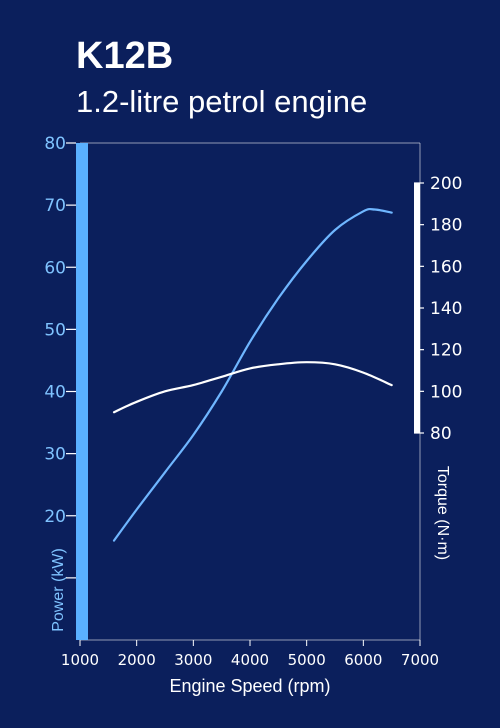 This screenshot has height=728, width=500. What do you see at coordinates (252, 387) in the screenshot?
I see `torque-curve` at bounding box center [252, 387].